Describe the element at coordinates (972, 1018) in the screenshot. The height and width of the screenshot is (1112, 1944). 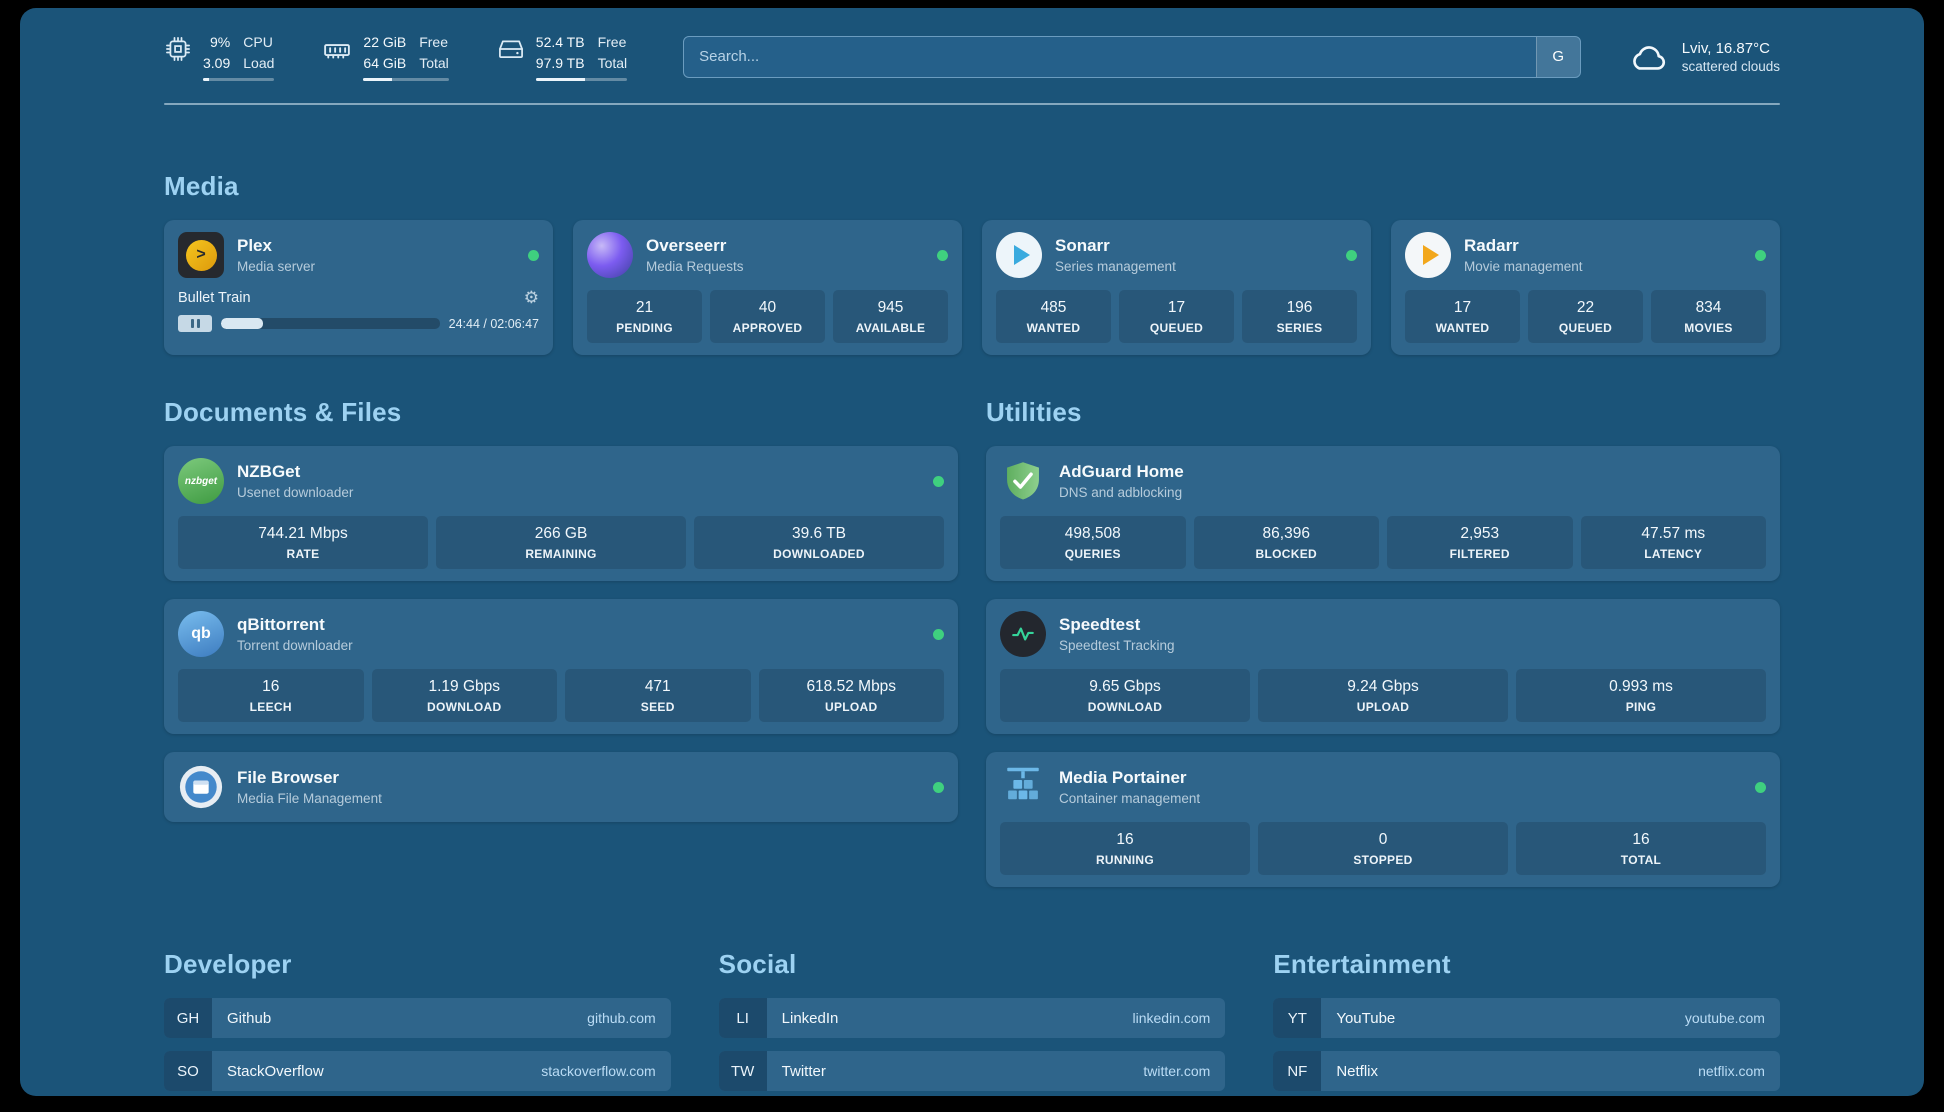
I see `bookmark-linkedin: LI LinkedIn linkedin.com` at that location.